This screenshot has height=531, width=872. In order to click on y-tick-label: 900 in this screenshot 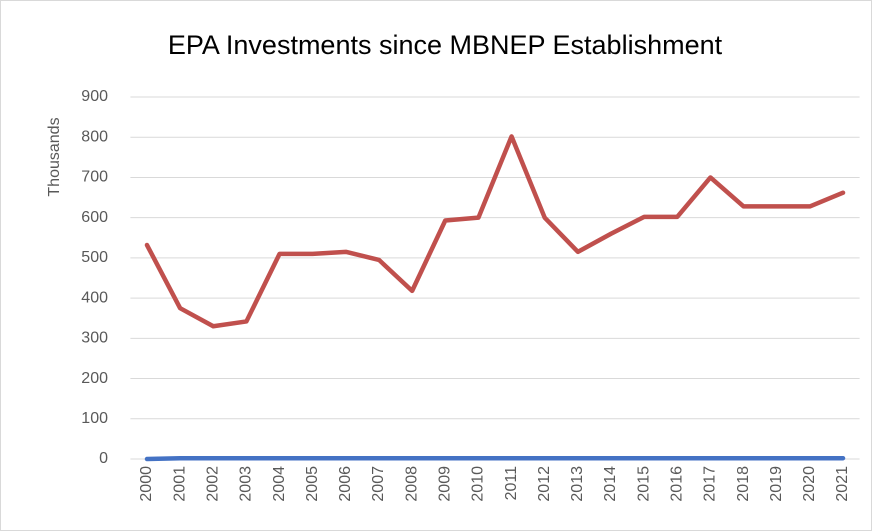, I will do `click(94, 96)`.